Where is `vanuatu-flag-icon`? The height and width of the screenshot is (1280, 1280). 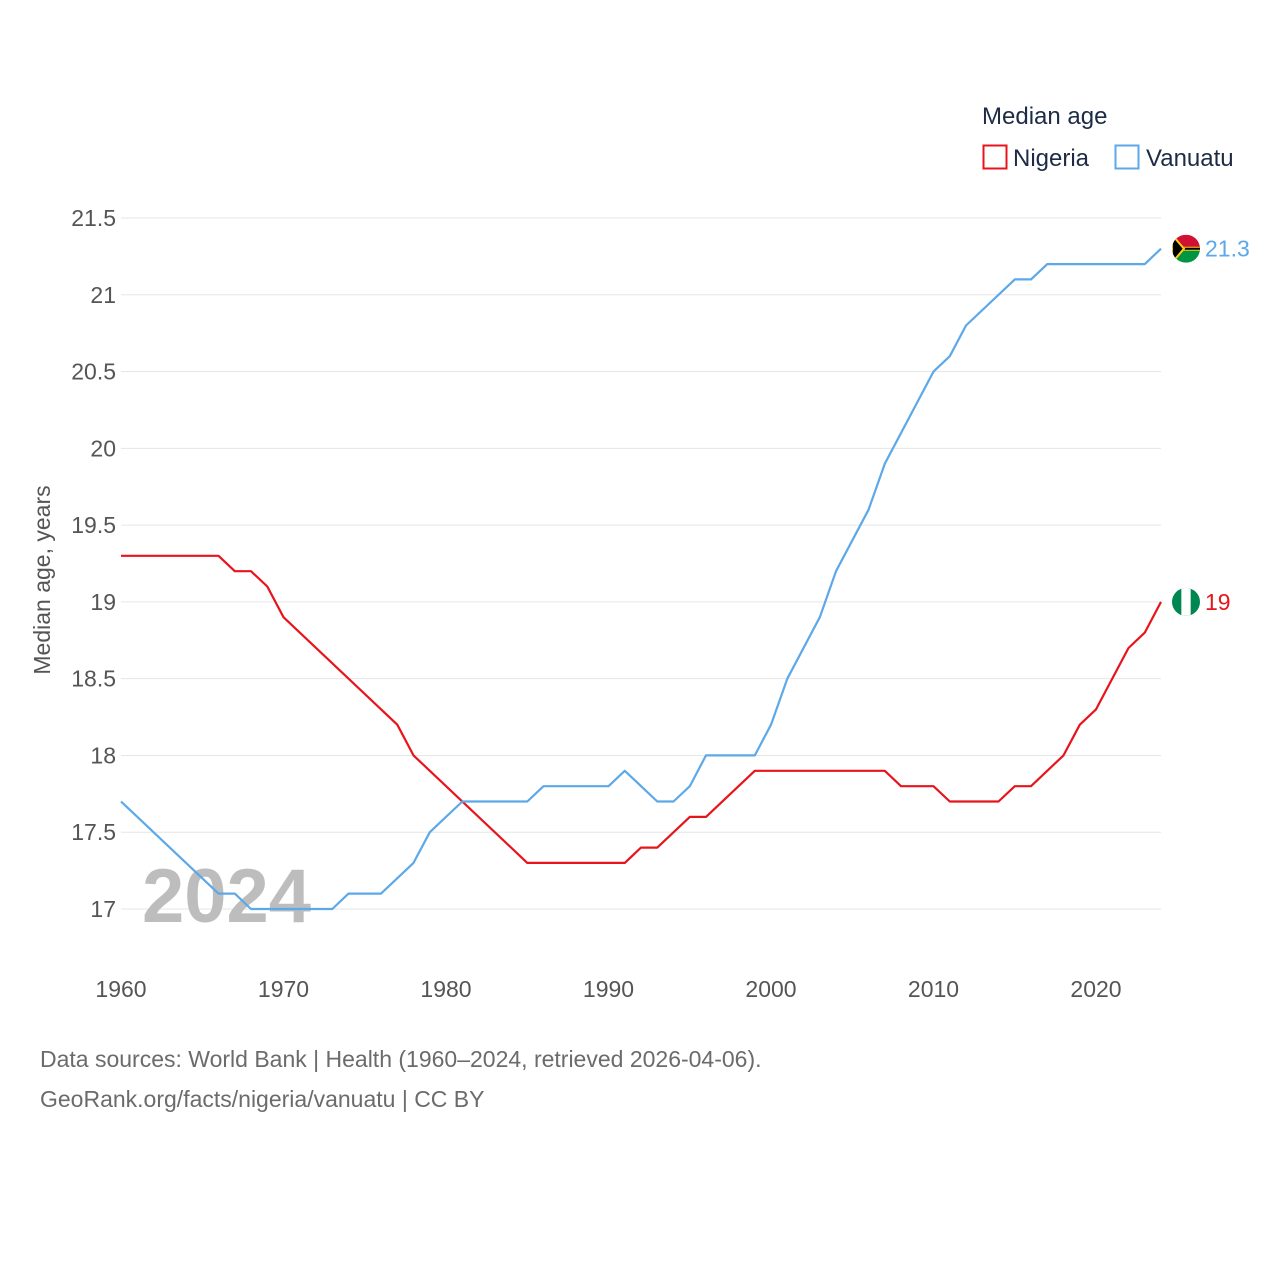 vanuatu-flag-icon is located at coordinates (1186, 248).